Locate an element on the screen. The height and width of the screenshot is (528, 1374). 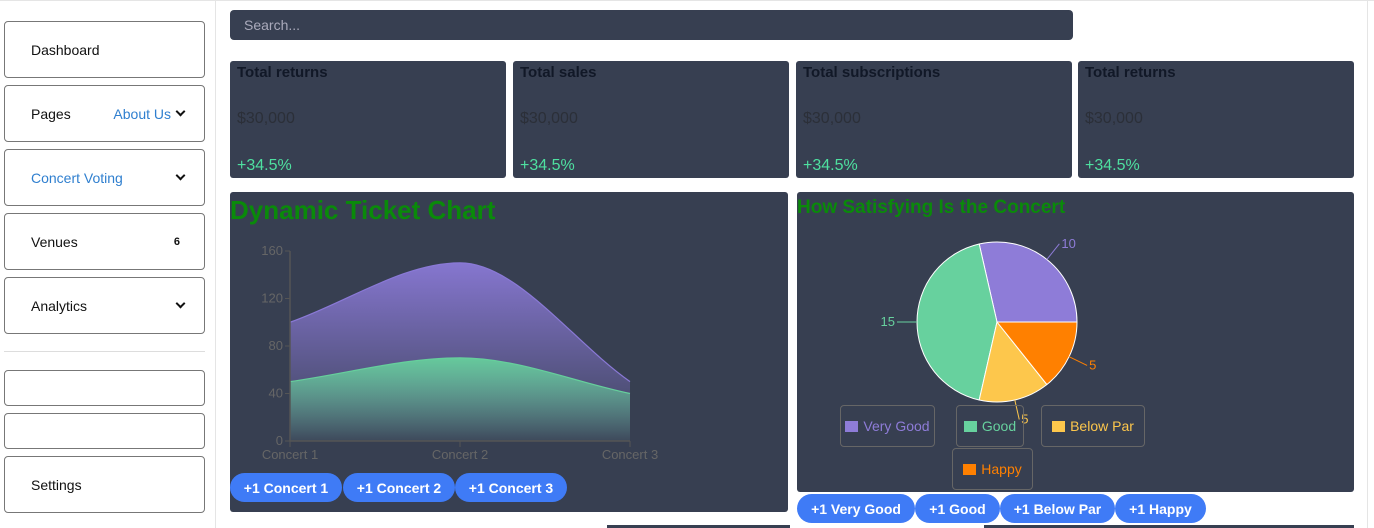
card-title: Total sales is located at coordinates (558, 72).